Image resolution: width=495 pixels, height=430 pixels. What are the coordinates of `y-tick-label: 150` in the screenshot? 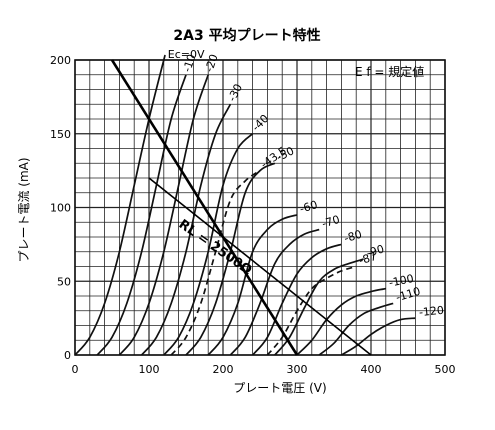 It's located at (60, 134).